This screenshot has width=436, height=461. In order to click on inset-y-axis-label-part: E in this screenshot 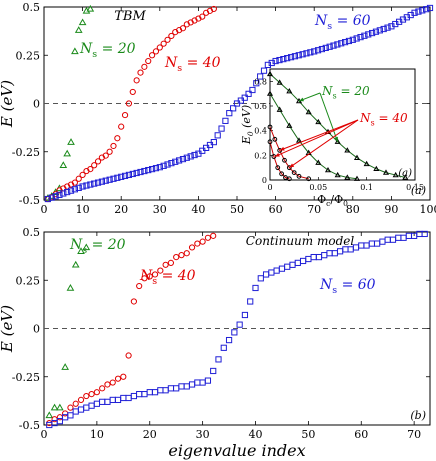, I will do `click(246, 140)`.